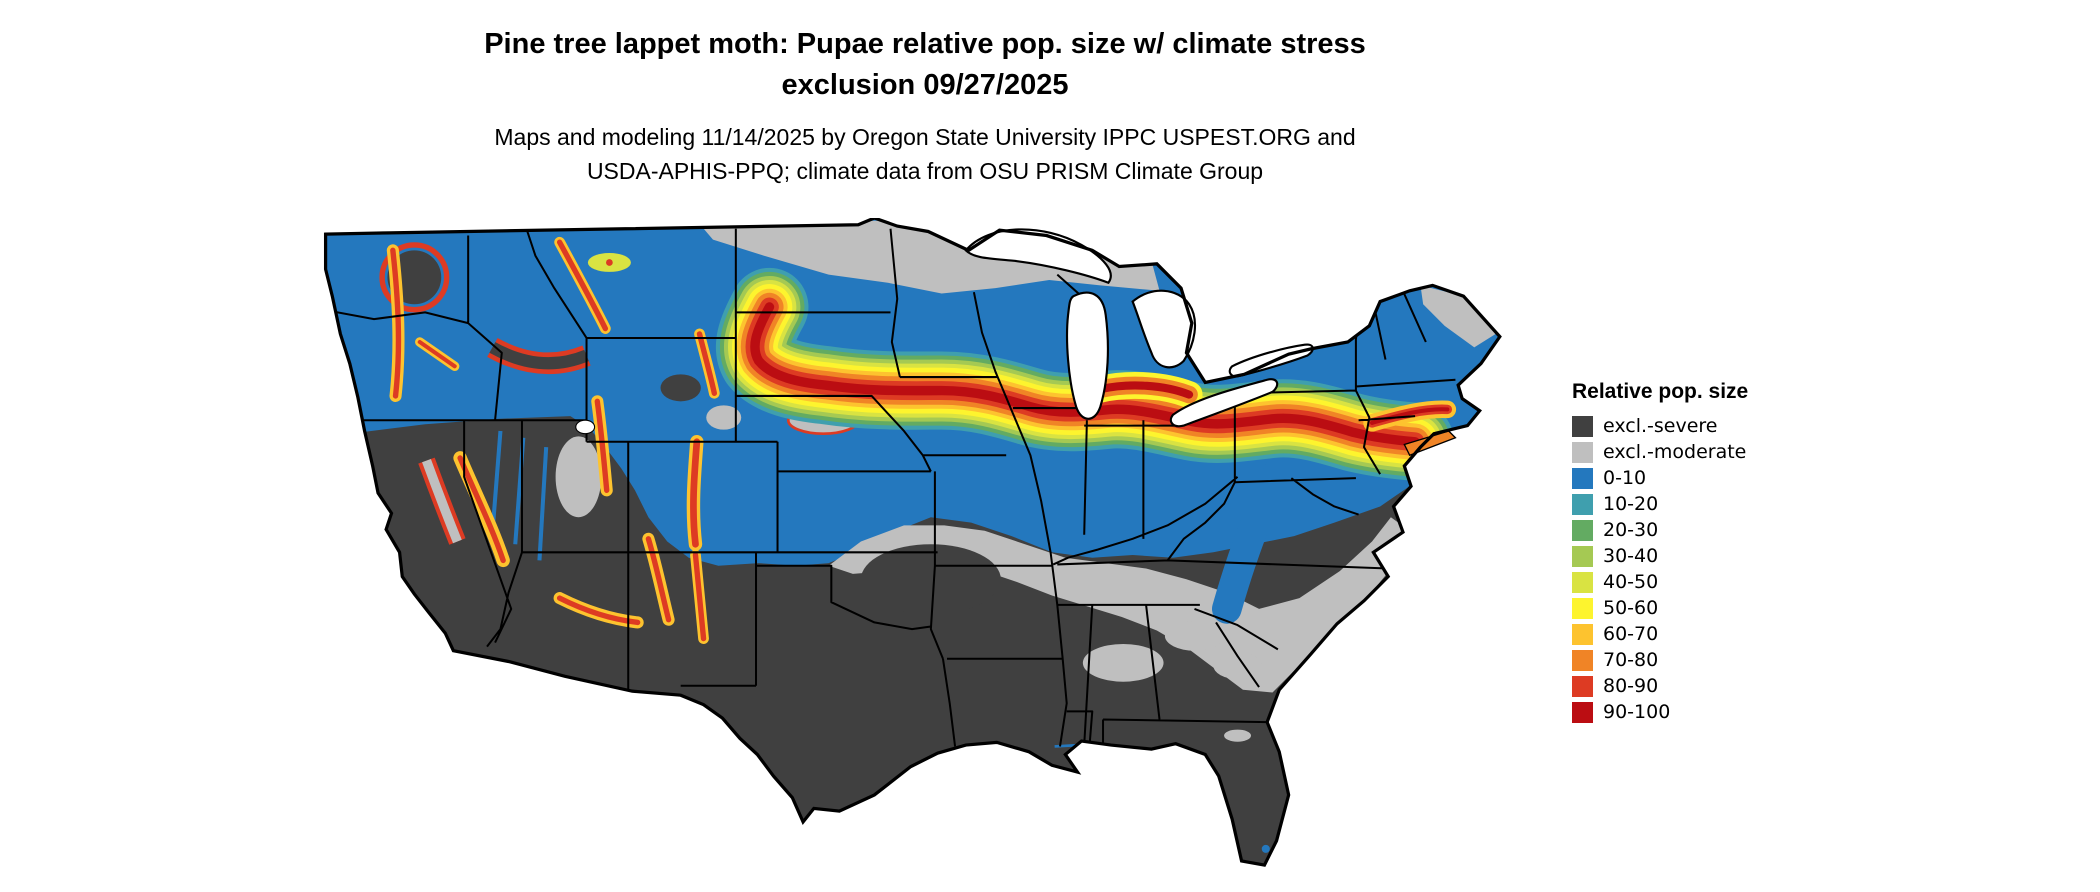 This screenshot has width=2100, height=892. What do you see at coordinates (707, 363) in the screenshot?
I see `bighorn-ridge-core` at bounding box center [707, 363].